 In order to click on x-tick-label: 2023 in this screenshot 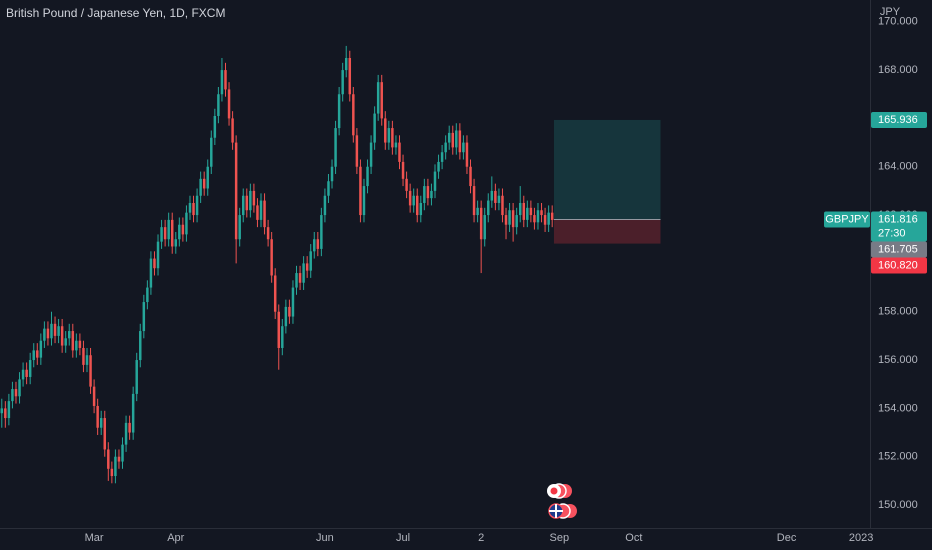, I will do `click(861, 538)`.